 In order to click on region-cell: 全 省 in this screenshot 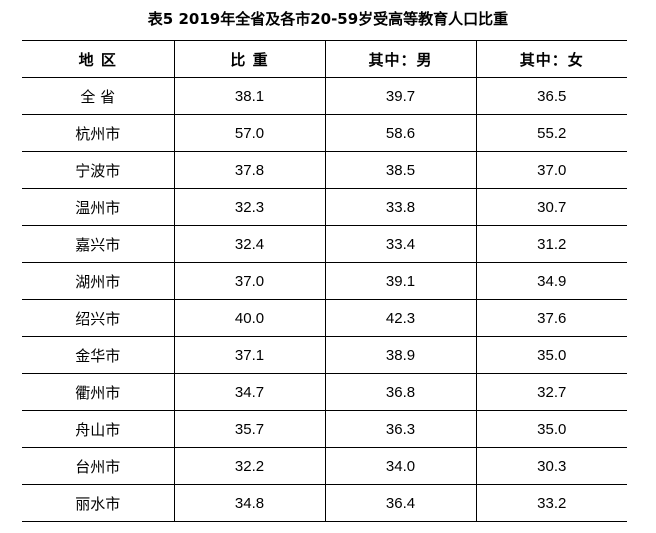, I will do `click(98, 96)`.